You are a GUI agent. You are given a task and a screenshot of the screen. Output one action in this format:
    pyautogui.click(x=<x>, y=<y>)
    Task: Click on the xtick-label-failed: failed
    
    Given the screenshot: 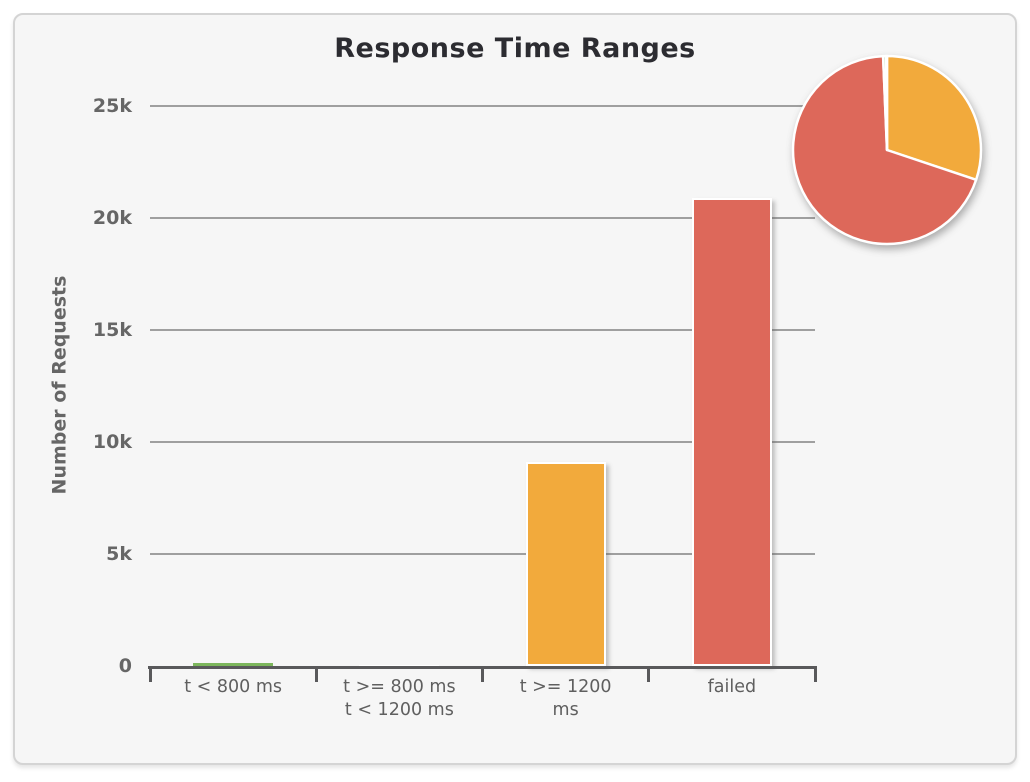 What is the action you would take?
    pyautogui.click(x=732, y=687)
    